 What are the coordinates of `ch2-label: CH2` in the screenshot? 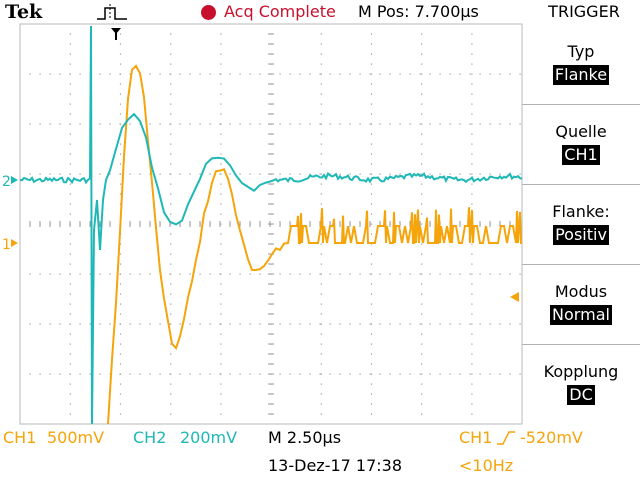 It's located at (150, 437).